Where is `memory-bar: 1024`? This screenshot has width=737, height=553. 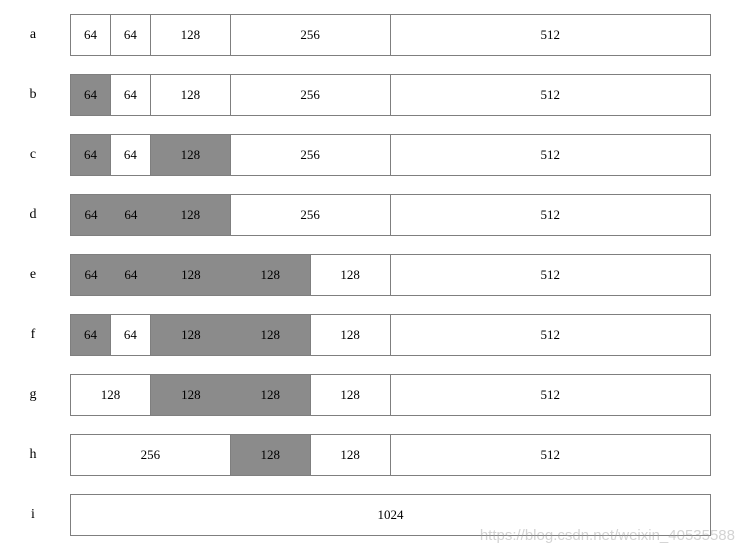
memory-bar: 1024 is located at coordinates (390, 515).